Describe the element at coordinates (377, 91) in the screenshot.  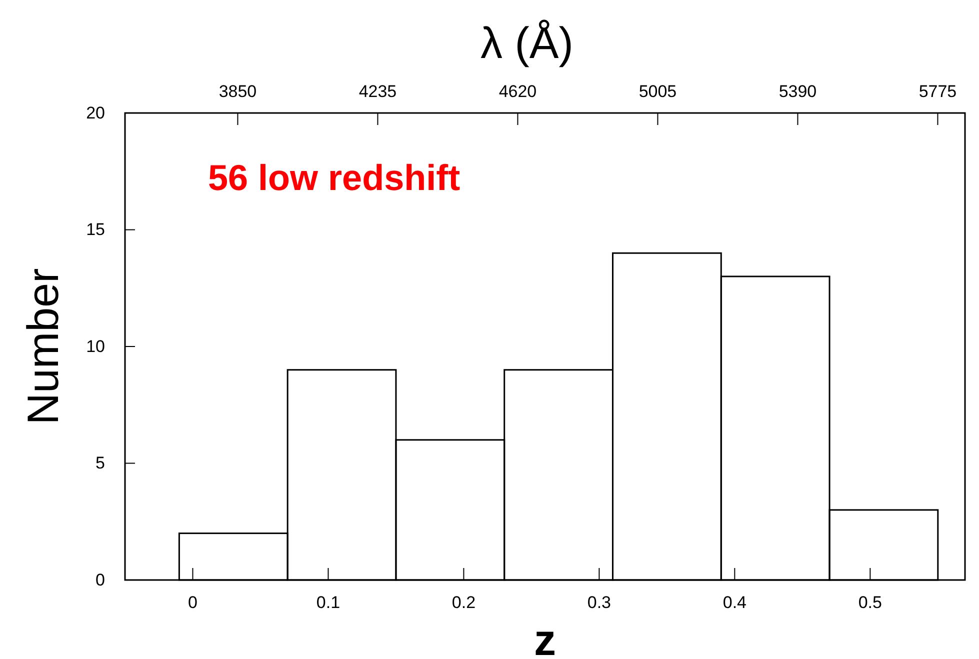
I see `x2-tick-label: 4235` at that location.